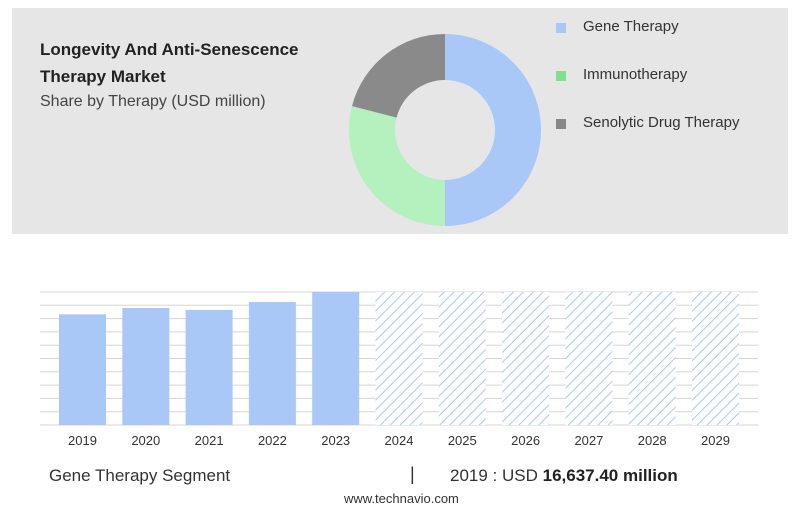  I want to click on x-tick-label: 2022, so click(272, 440).